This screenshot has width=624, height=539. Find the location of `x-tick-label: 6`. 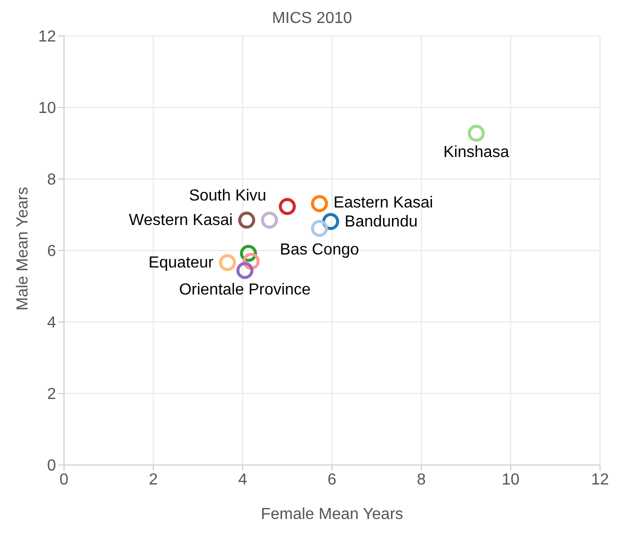

x-tick-label: 6 is located at coordinates (332, 479).